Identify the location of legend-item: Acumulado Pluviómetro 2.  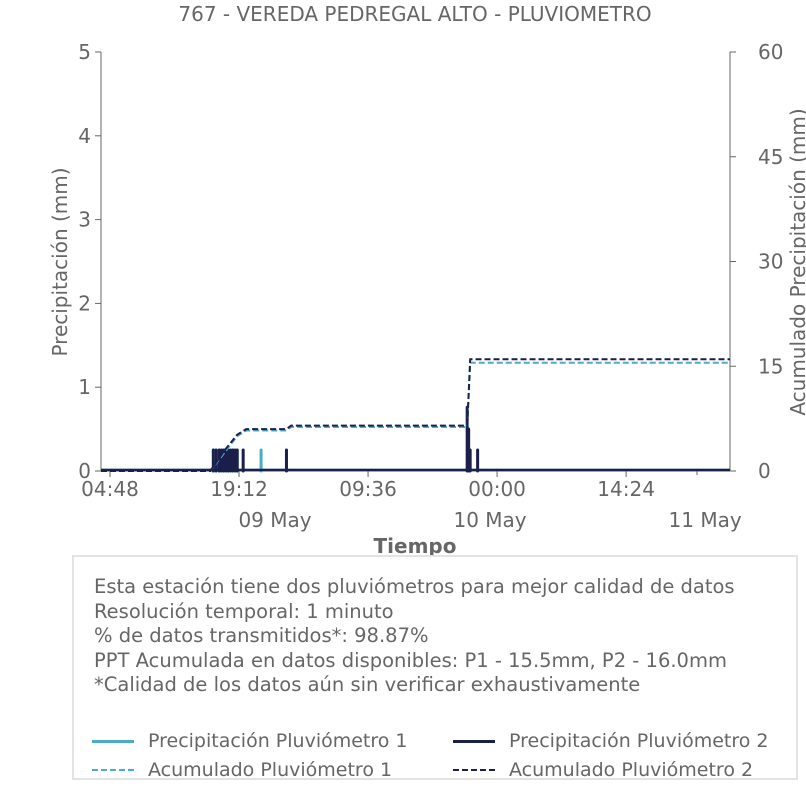
(603, 770).